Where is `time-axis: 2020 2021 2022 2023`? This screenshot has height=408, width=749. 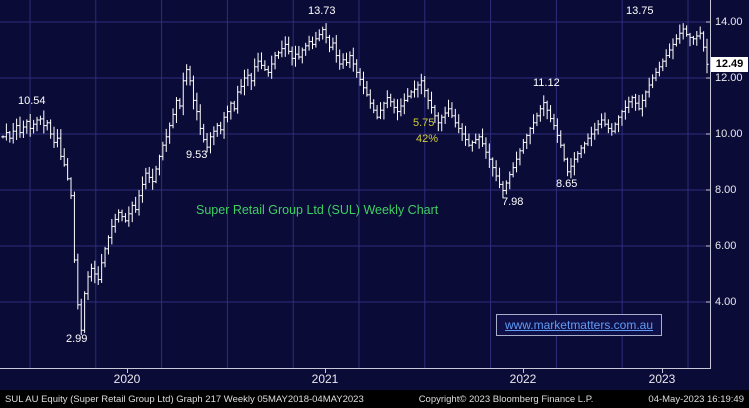
time-axis: 2020 2021 2022 2023 is located at coordinates (355, 379).